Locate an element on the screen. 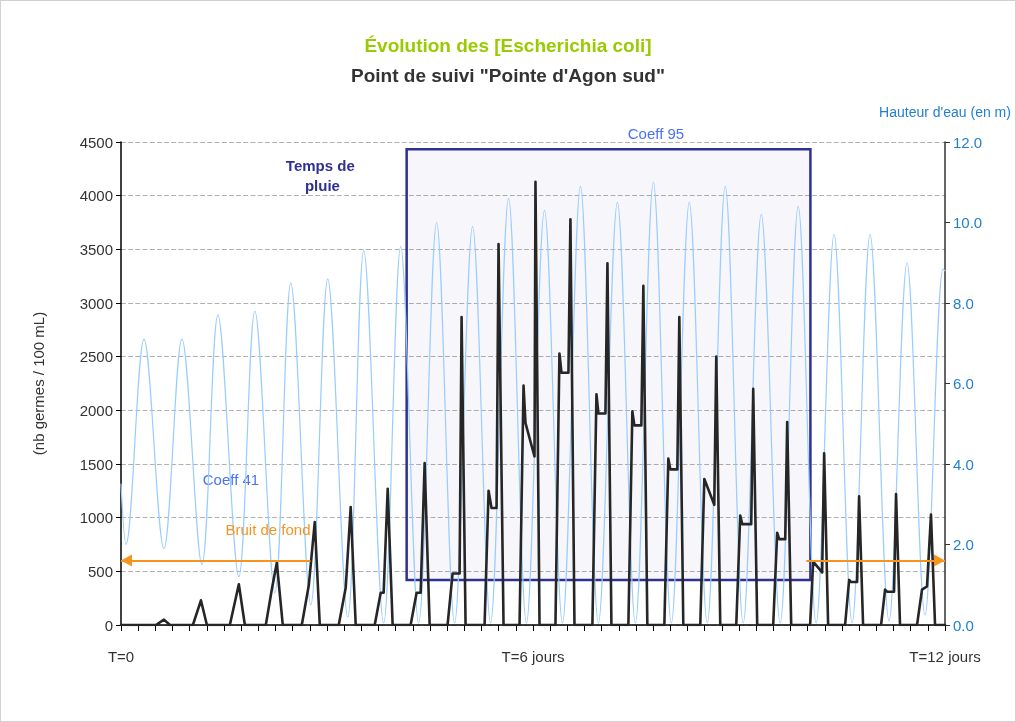 The image size is (1016, 722). y2-tick-label: 6.0 is located at coordinates (963, 383).